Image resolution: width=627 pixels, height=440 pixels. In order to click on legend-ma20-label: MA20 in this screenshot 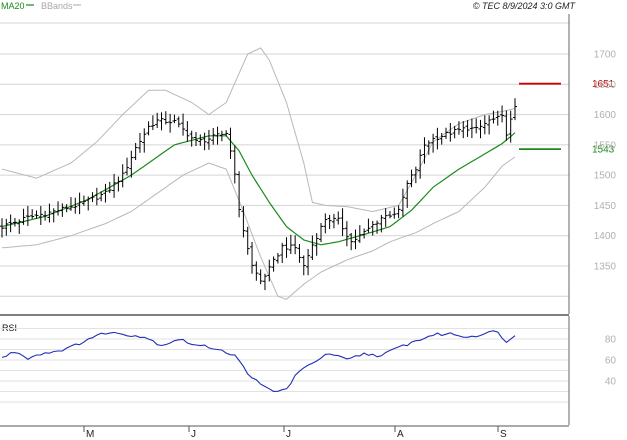, I will do `click(13, 6)`.